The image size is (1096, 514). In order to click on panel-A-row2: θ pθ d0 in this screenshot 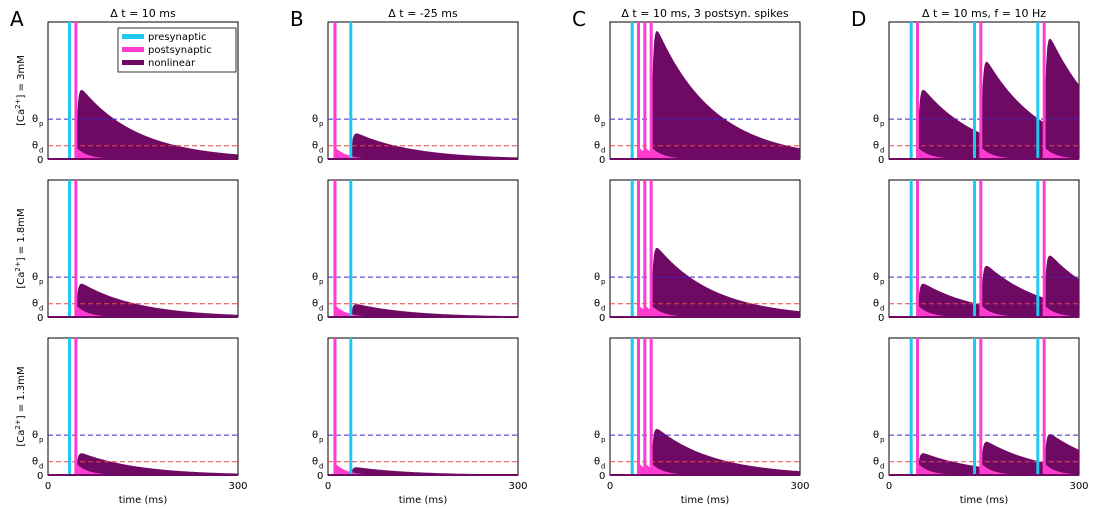, I will do `click(135, 251)`.